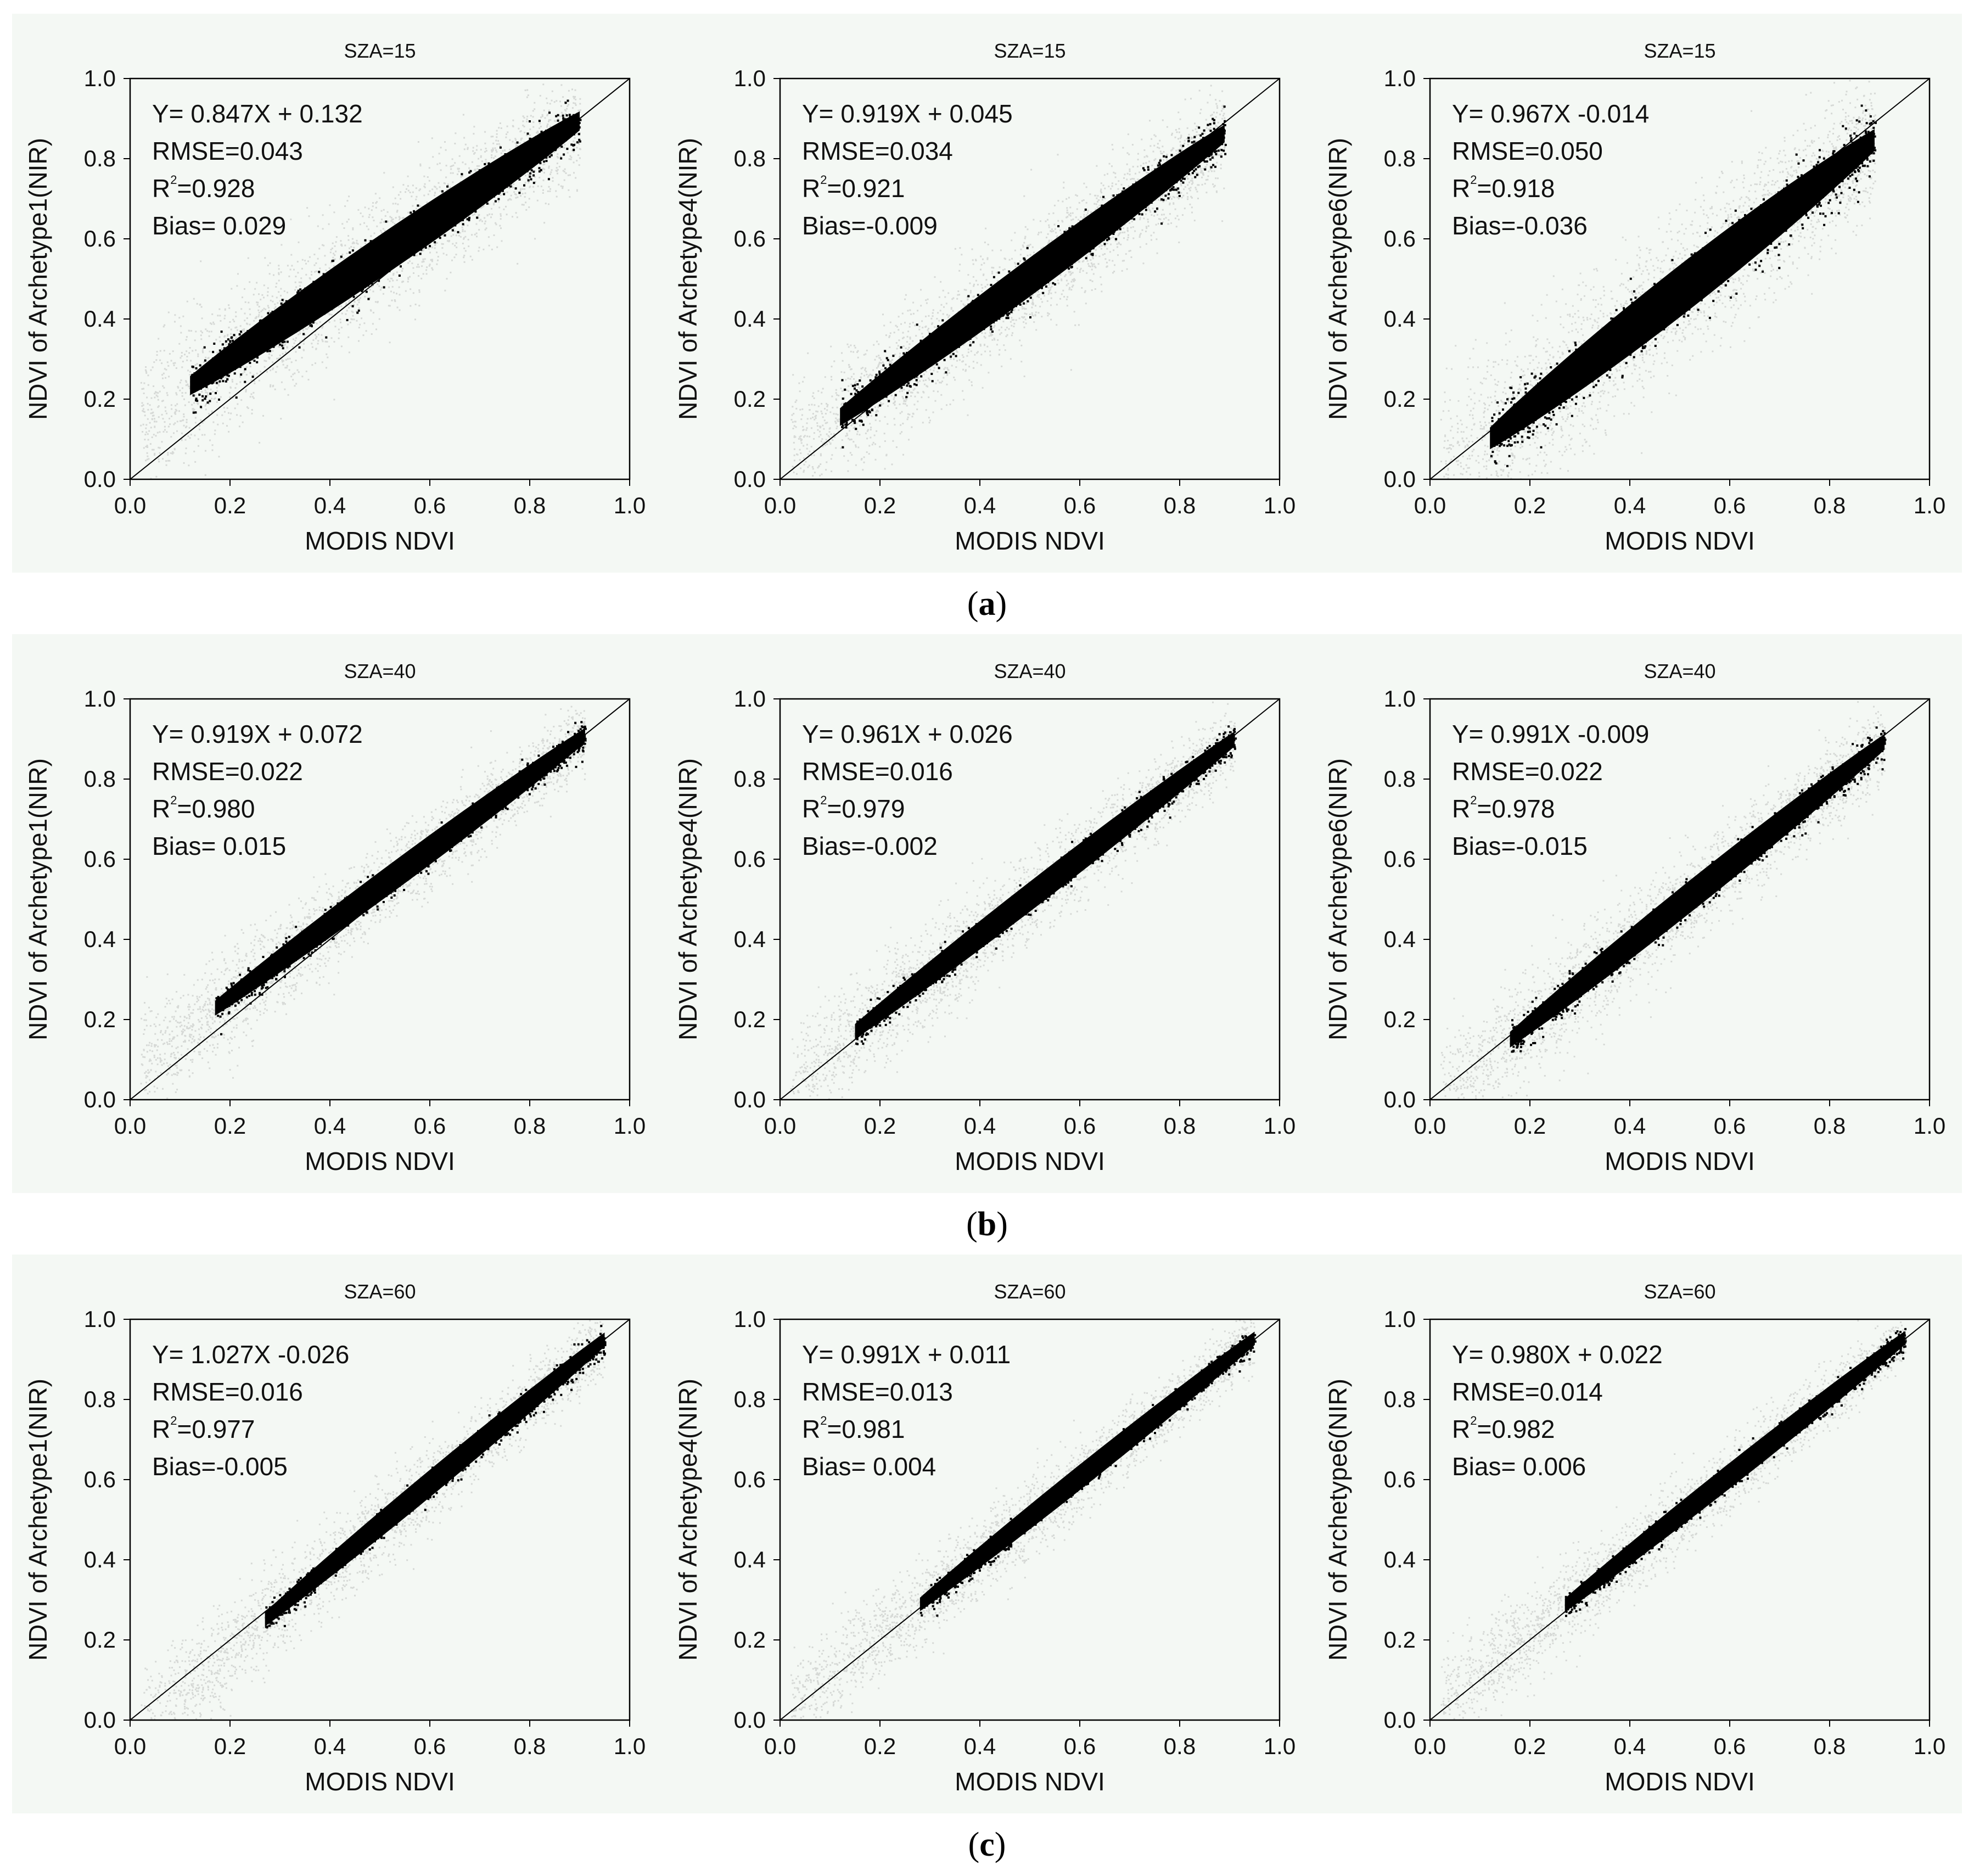 This screenshot has height=1876, width=1974. I want to click on bias-label: Bias=-0.009, so click(870, 225).